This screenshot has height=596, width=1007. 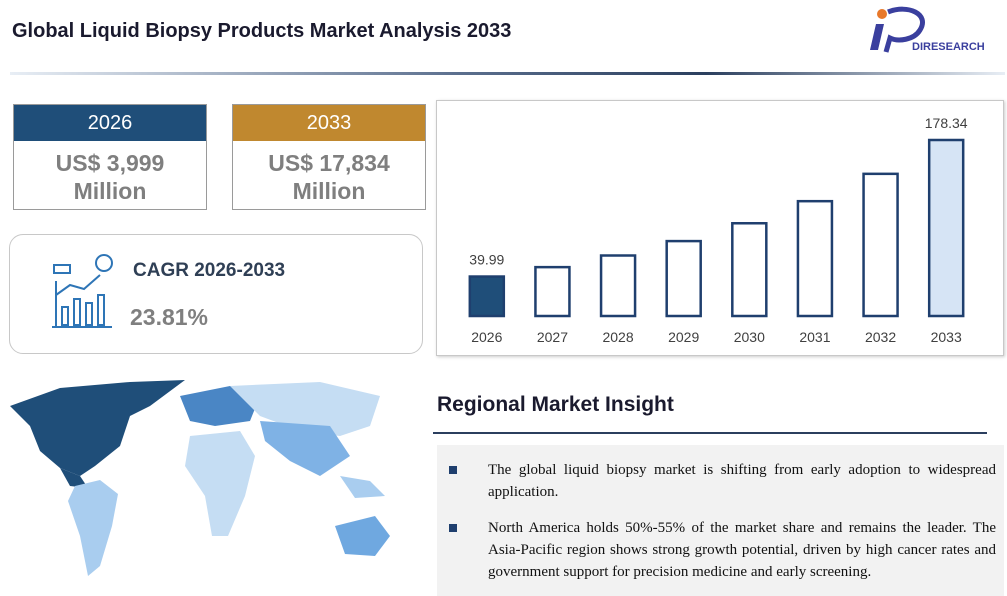 What do you see at coordinates (329, 123) in the screenshot?
I see `card-year: 2033` at bounding box center [329, 123].